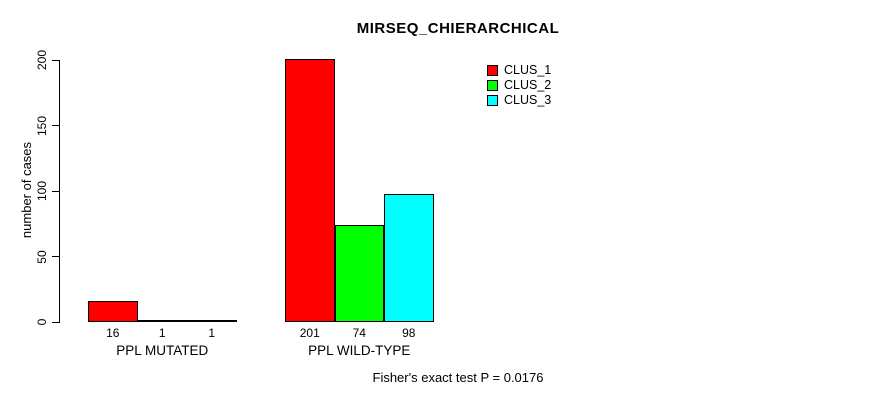  I want to click on legend-item-clus-3: CLUS_3, so click(519, 100).